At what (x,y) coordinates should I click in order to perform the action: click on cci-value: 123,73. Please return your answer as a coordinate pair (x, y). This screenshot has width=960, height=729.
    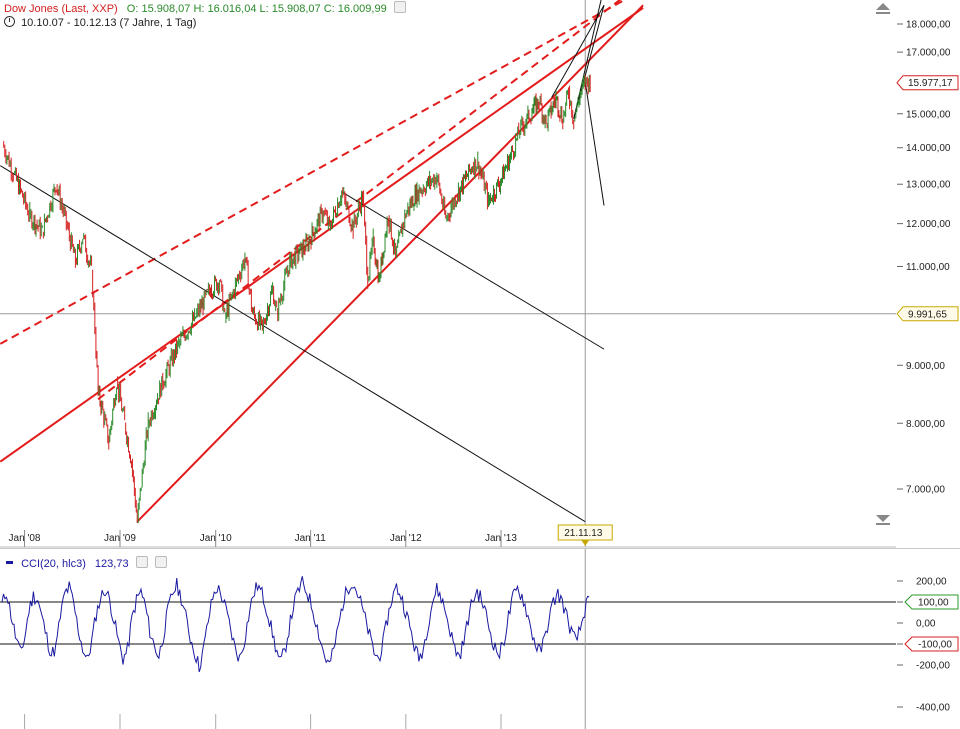
    Looking at the image, I should click on (111, 564).